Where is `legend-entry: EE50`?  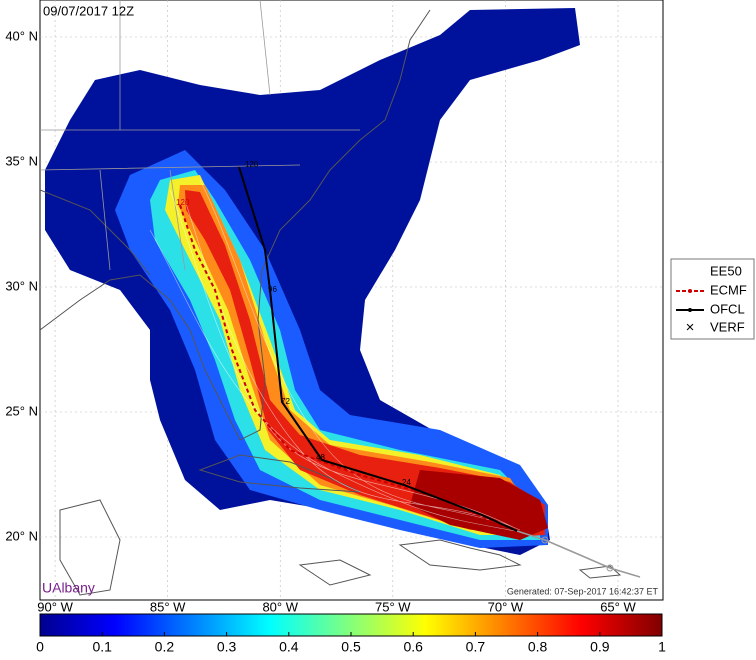 legend-entry: EE50 is located at coordinates (726, 270).